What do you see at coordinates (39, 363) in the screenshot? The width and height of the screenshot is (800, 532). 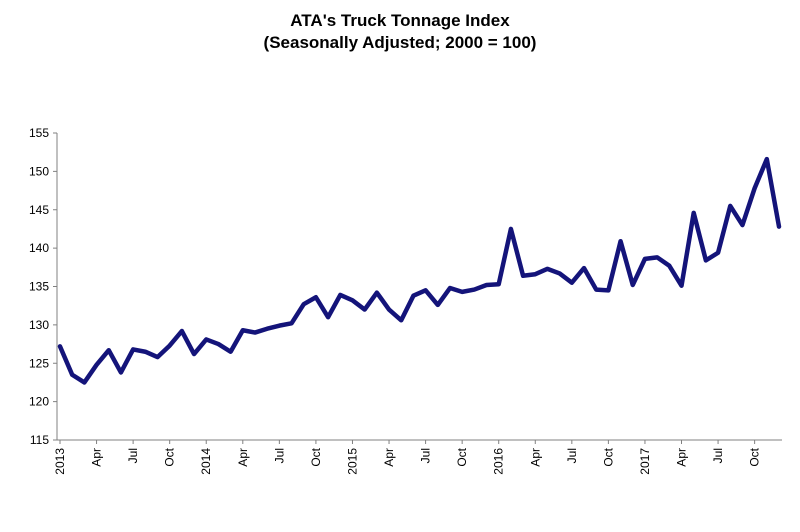 I see `y-tick-label: 125` at bounding box center [39, 363].